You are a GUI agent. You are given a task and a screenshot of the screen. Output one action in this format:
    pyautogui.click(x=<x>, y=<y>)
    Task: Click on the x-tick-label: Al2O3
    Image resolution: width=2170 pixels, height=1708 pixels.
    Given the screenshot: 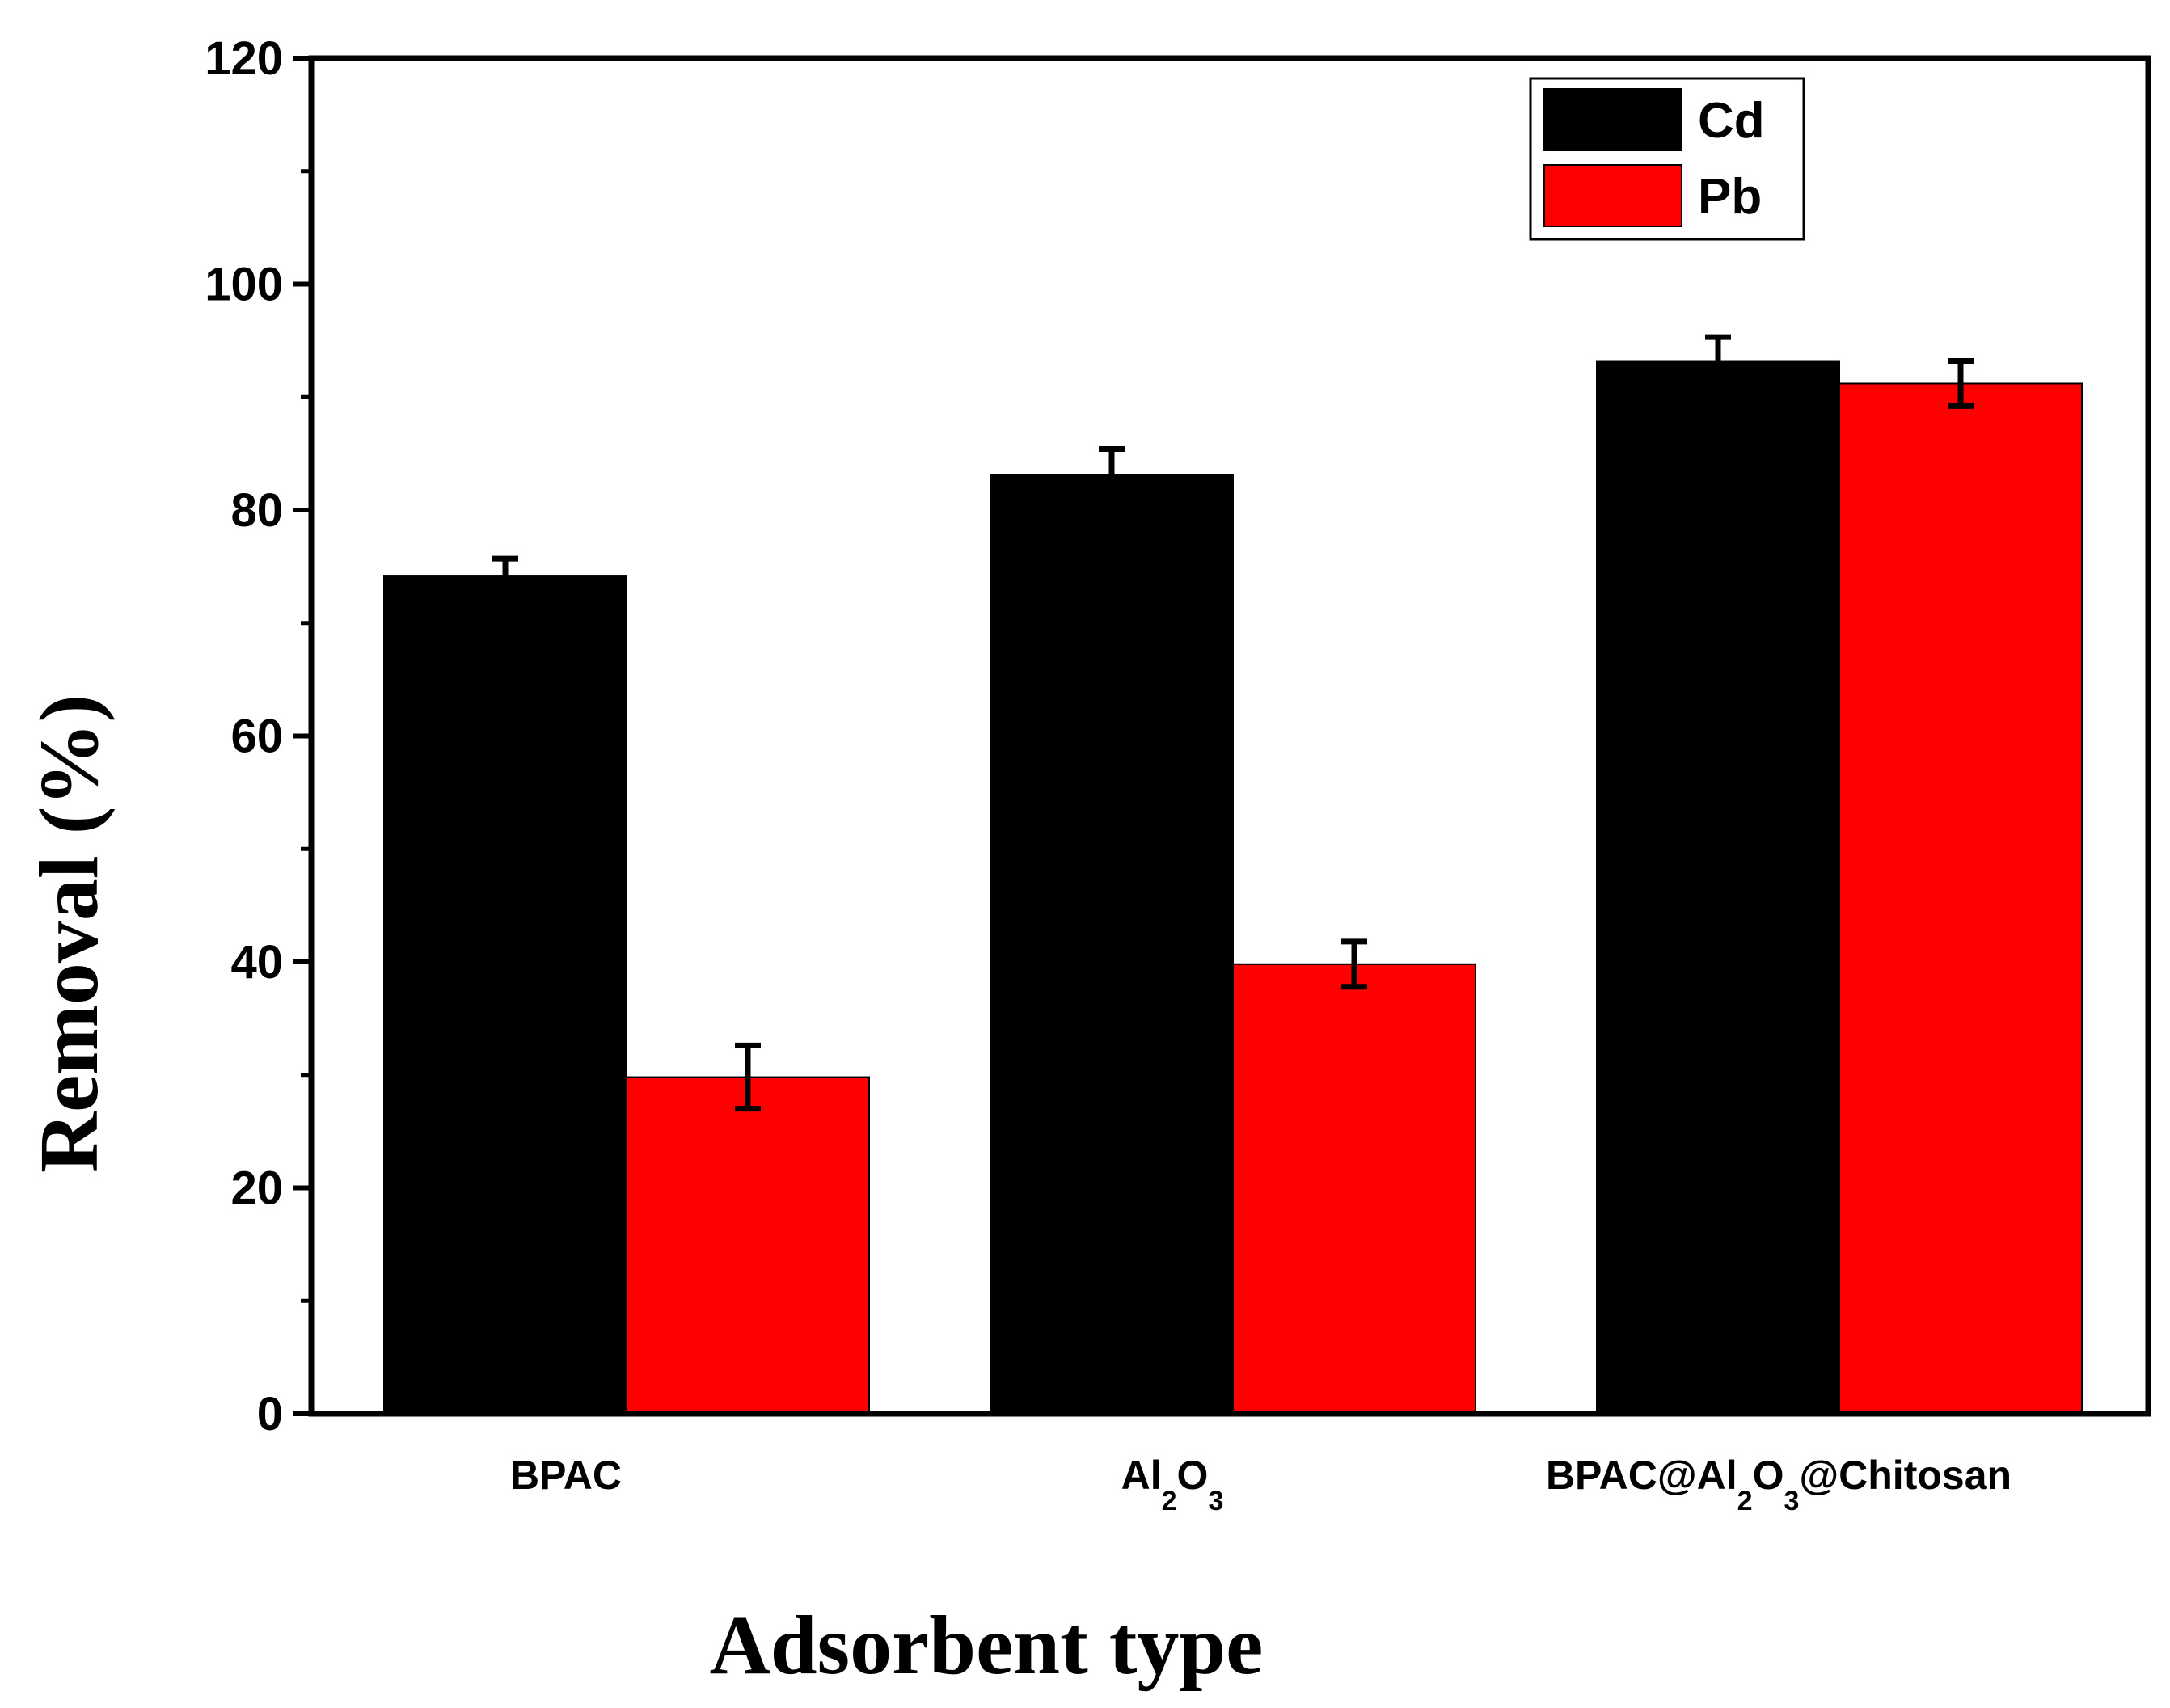 What is the action you would take?
    pyautogui.click(x=1172, y=1484)
    